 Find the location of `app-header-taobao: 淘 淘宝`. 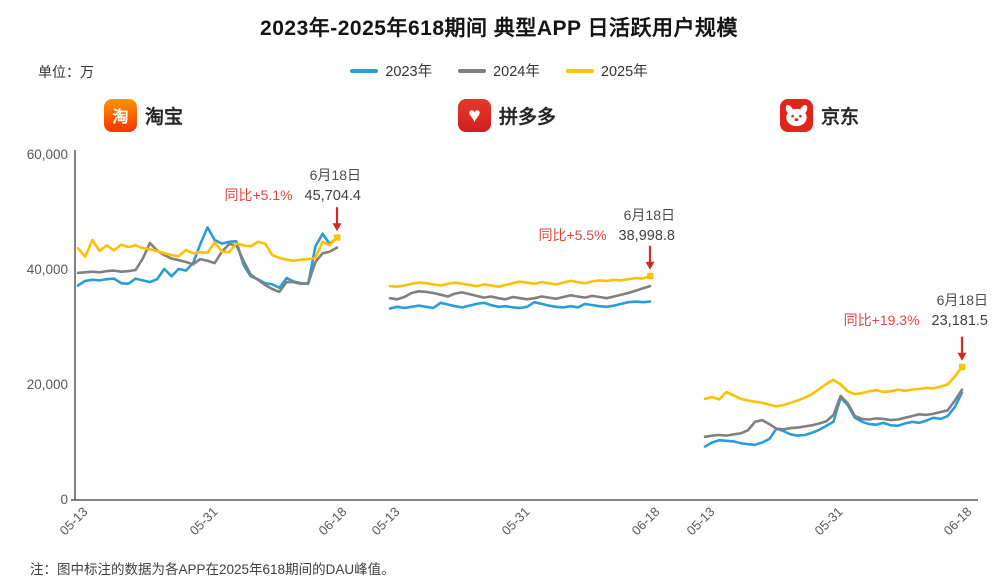

app-header-taobao: 淘 淘宝 is located at coordinates (143, 115).